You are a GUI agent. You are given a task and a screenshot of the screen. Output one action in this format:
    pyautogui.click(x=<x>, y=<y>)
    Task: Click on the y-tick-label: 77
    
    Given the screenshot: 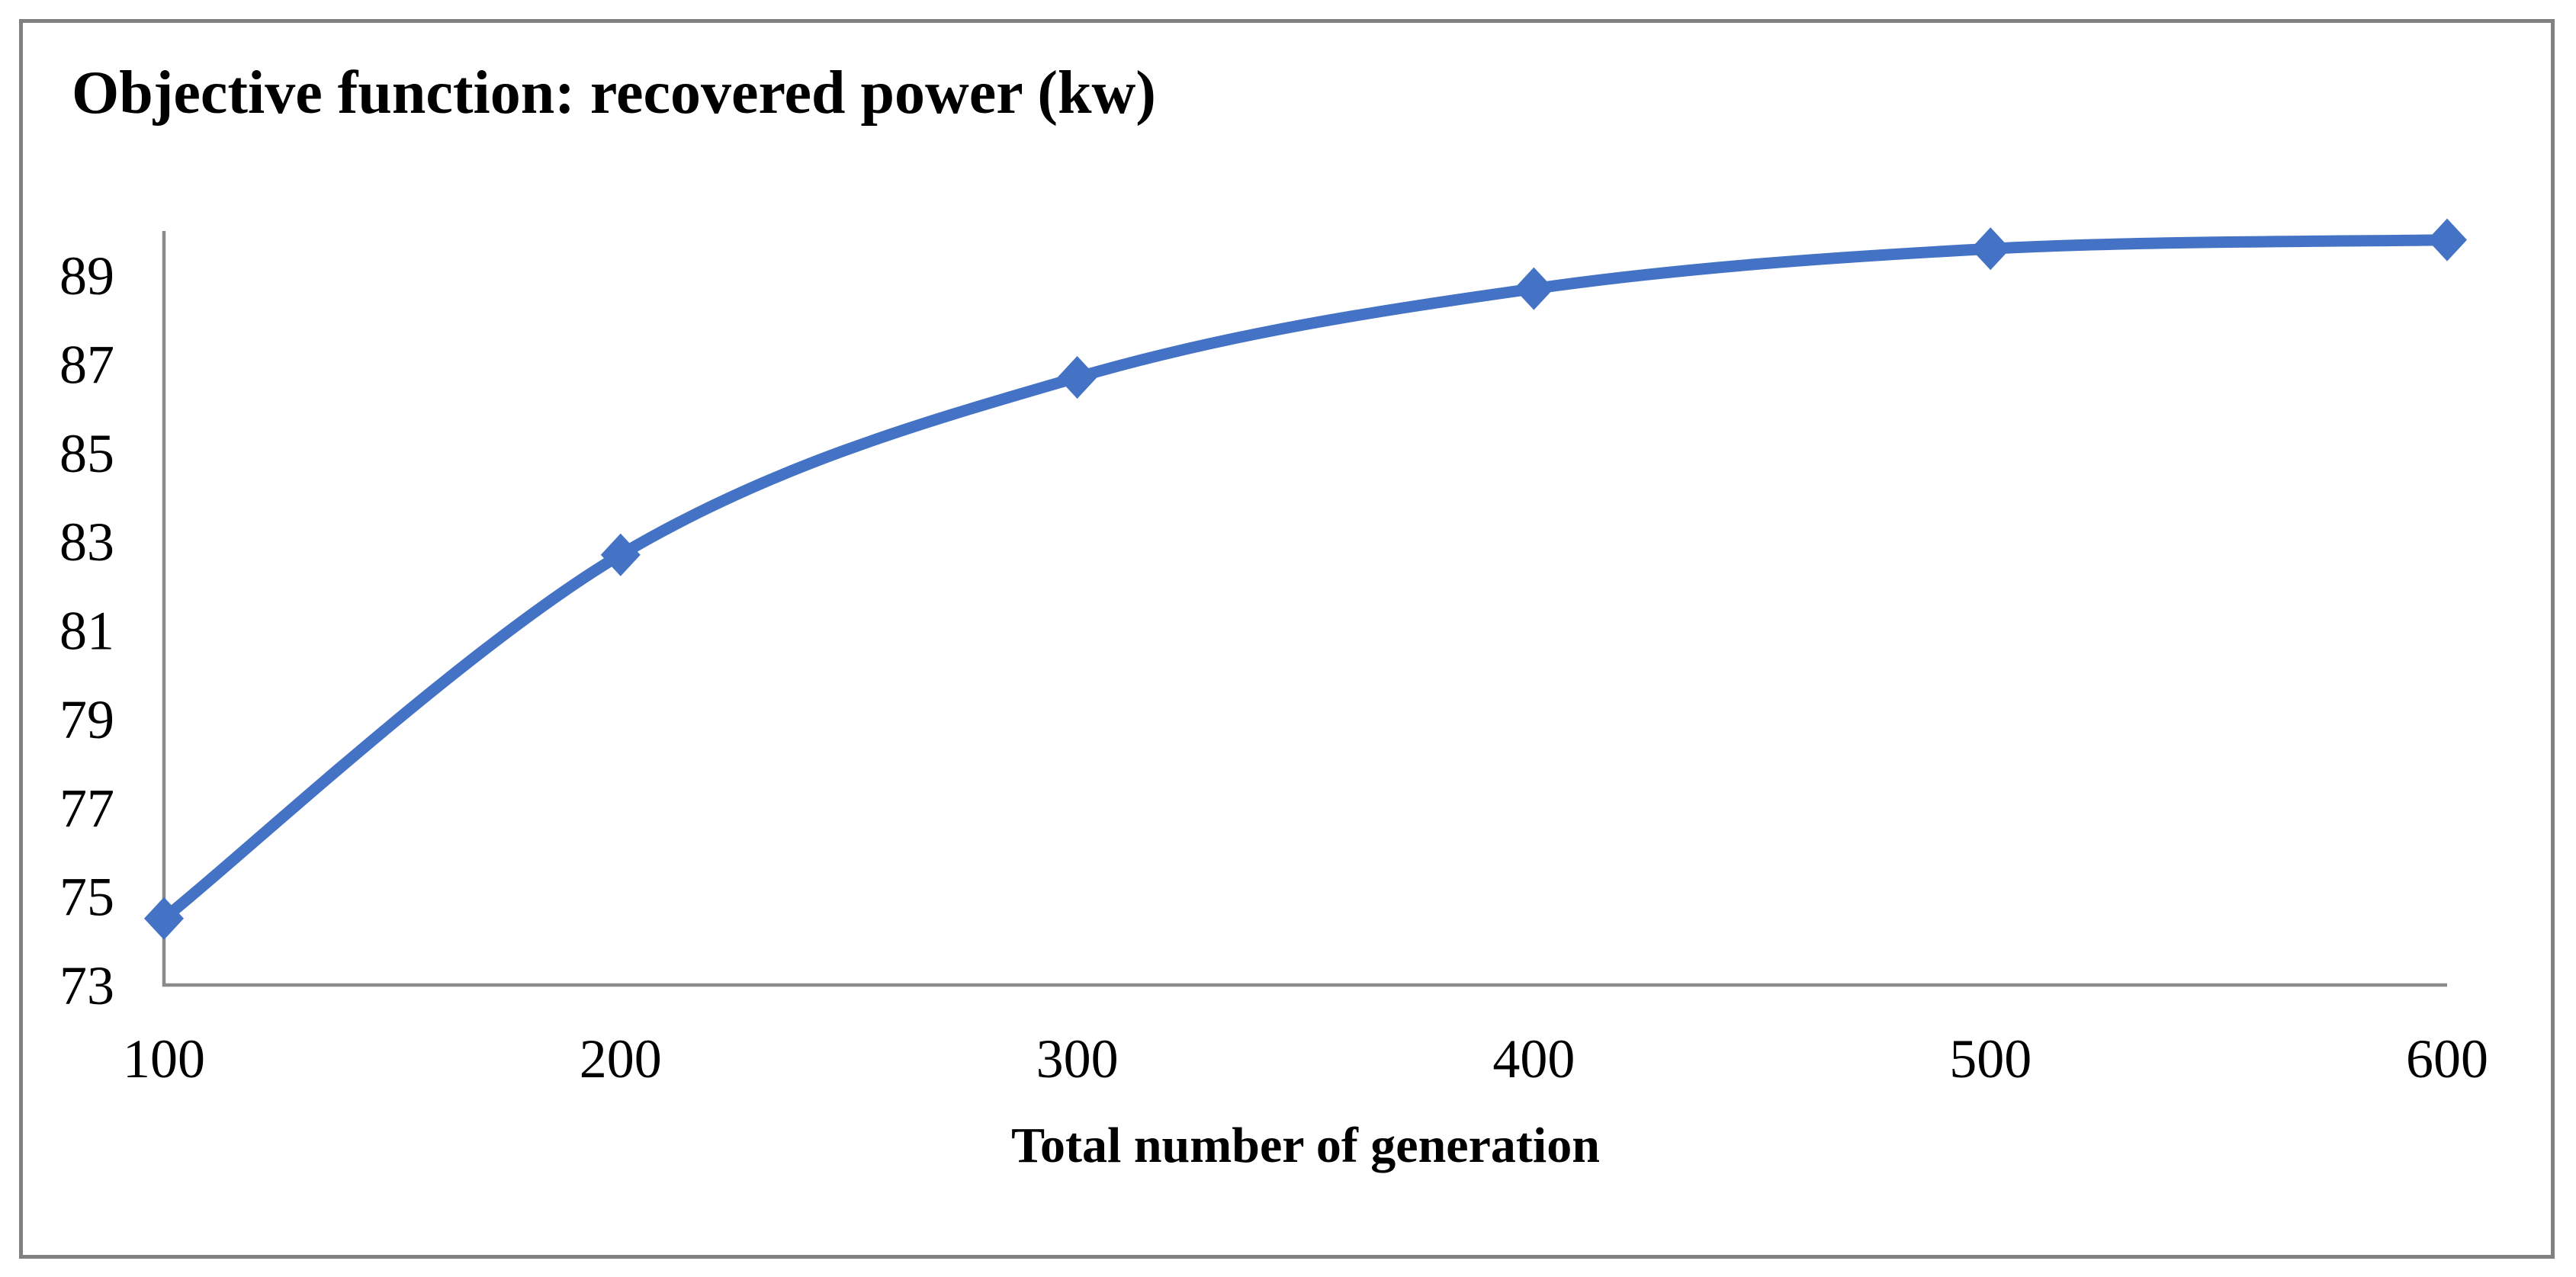 What is the action you would take?
    pyautogui.click(x=86, y=808)
    